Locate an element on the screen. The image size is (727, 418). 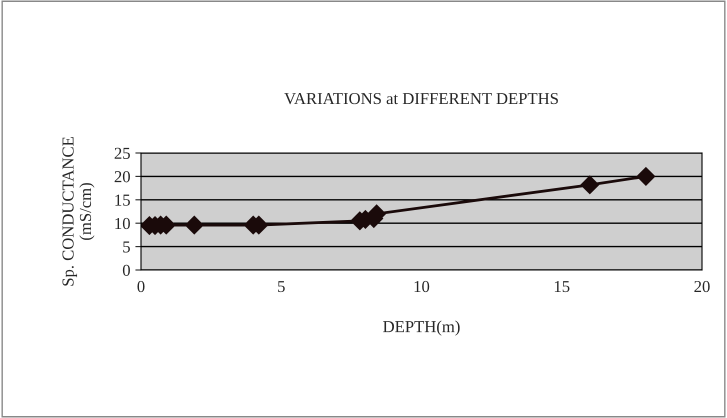
x-tick-label: 5 is located at coordinates (281, 286).